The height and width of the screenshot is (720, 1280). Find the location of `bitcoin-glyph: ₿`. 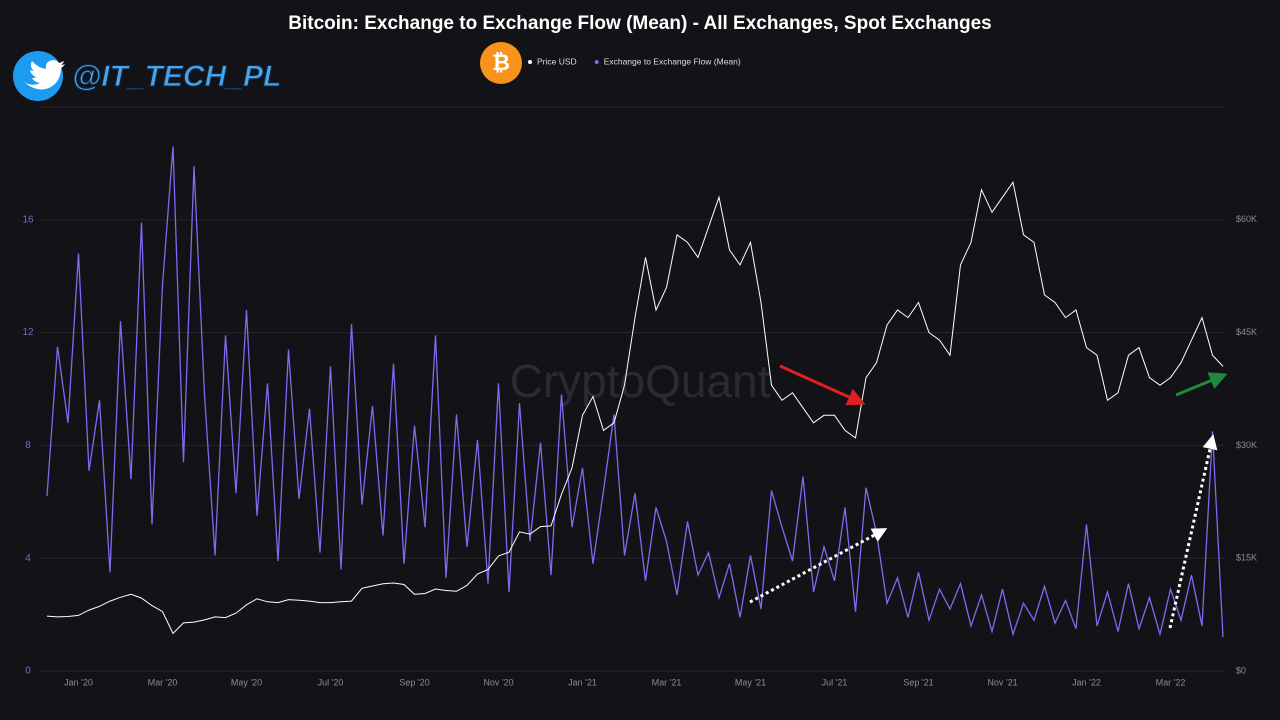

bitcoin-glyph: ₿ is located at coordinates (501, 62).